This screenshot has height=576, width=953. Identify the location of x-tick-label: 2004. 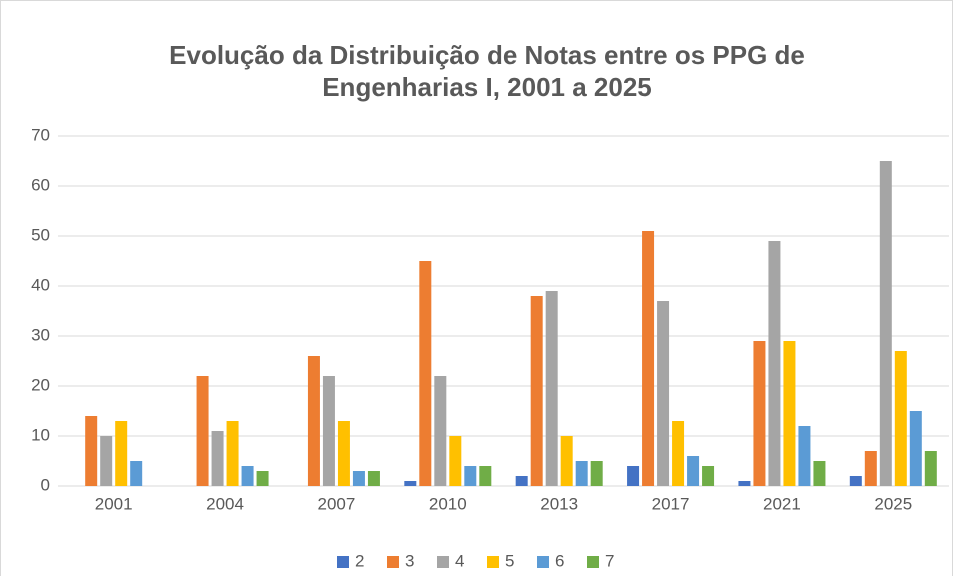
(225, 503).